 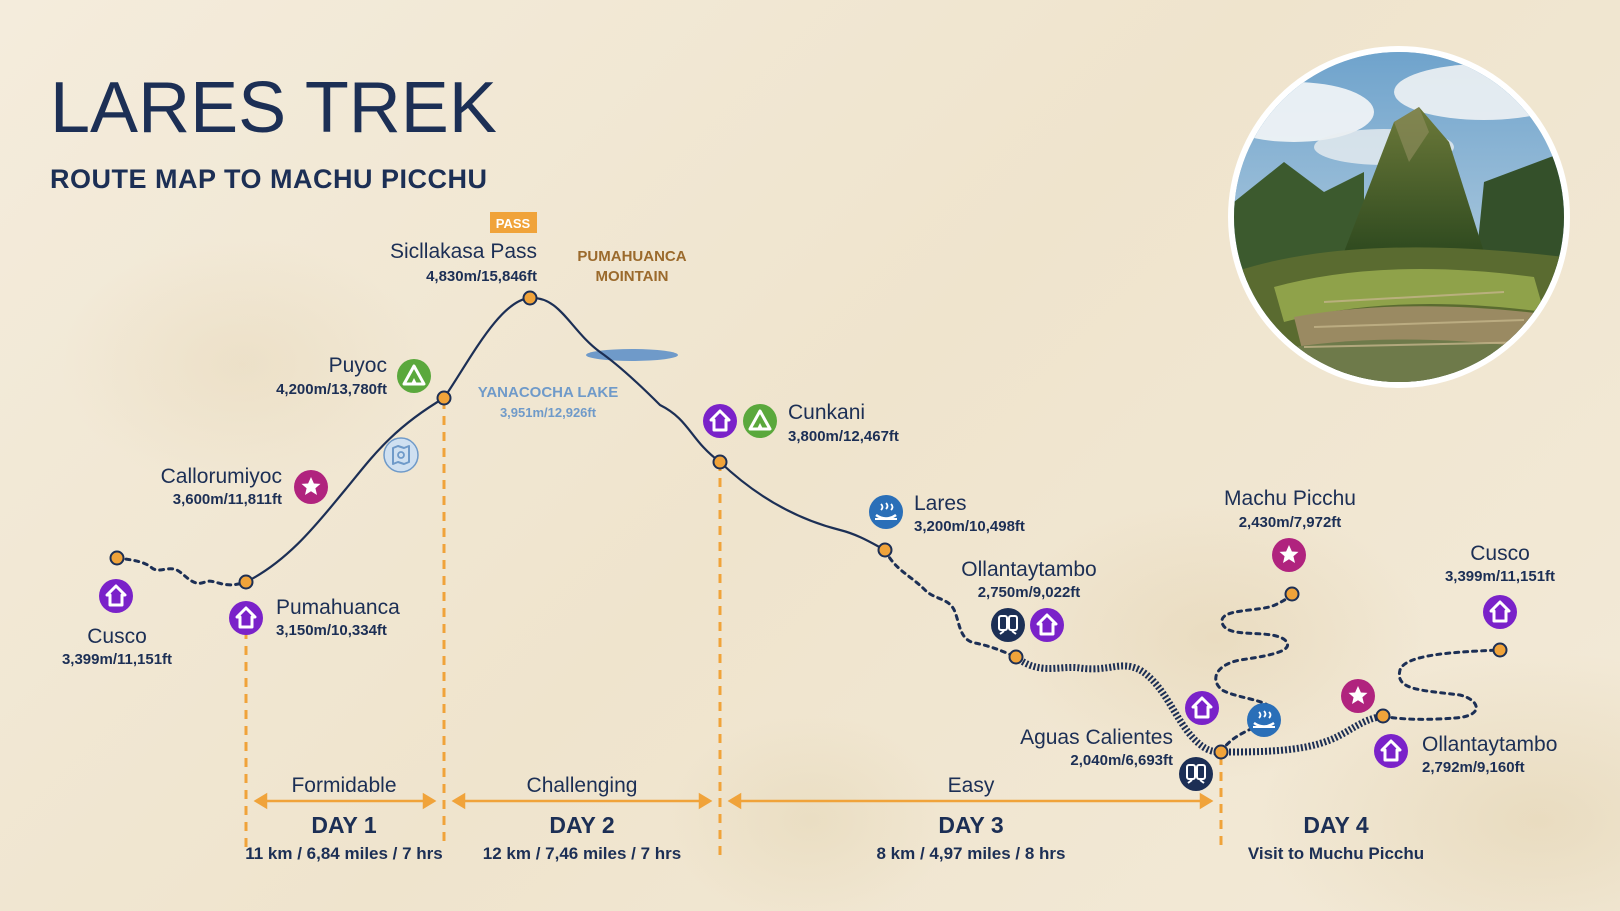 What do you see at coordinates (565, 439) in the screenshot?
I see `trek-route-line` at bounding box center [565, 439].